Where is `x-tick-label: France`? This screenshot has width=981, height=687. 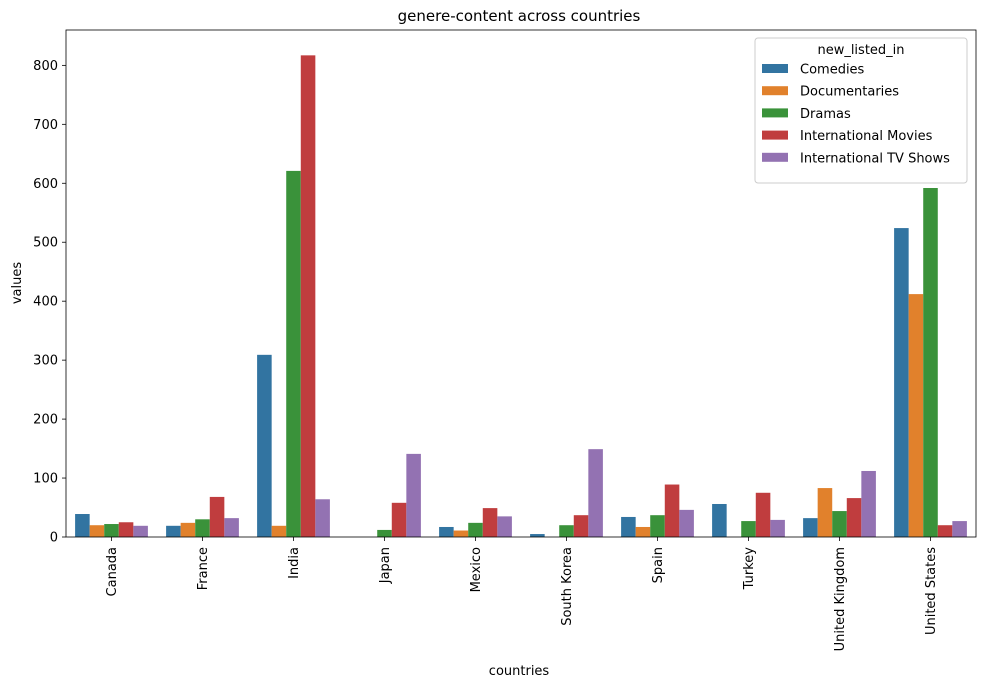 x-tick-label: France is located at coordinates (203, 568).